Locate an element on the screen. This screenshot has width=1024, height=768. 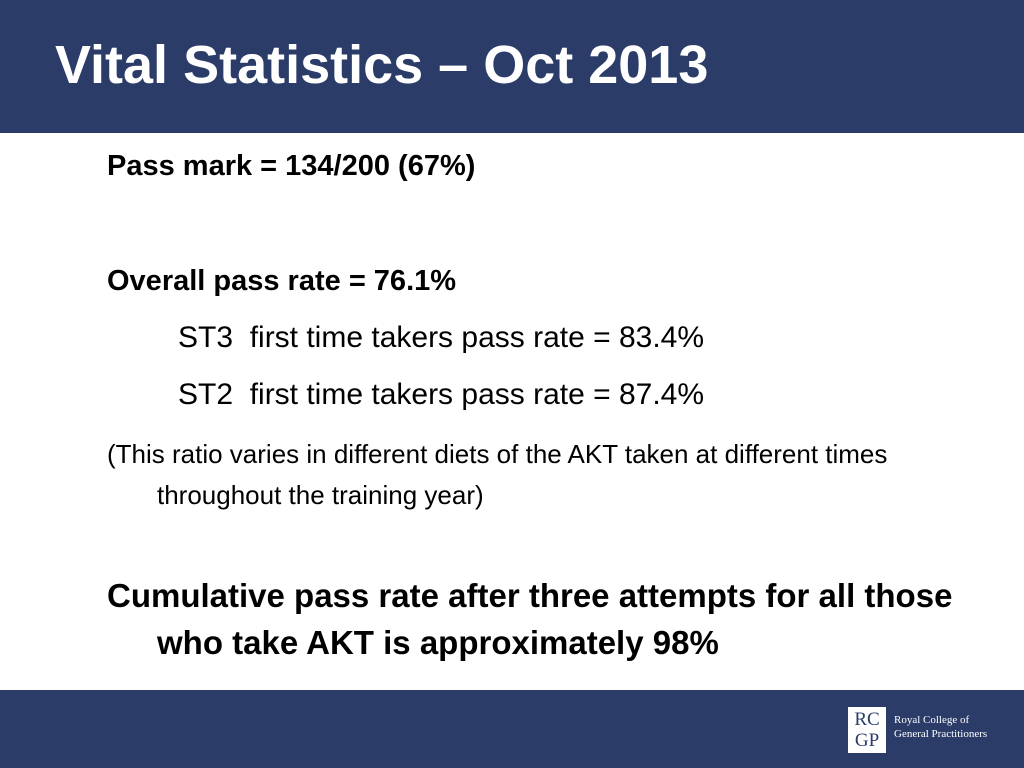
st2-rate: ST2 first time takers pass rate = 87.4% is located at coordinates (441, 394).